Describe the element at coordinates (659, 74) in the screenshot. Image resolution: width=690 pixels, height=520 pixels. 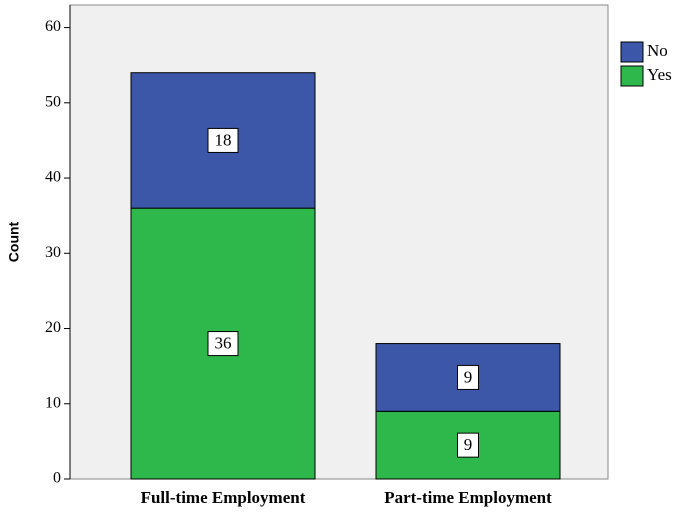
I see `legend-label: Yes` at that location.